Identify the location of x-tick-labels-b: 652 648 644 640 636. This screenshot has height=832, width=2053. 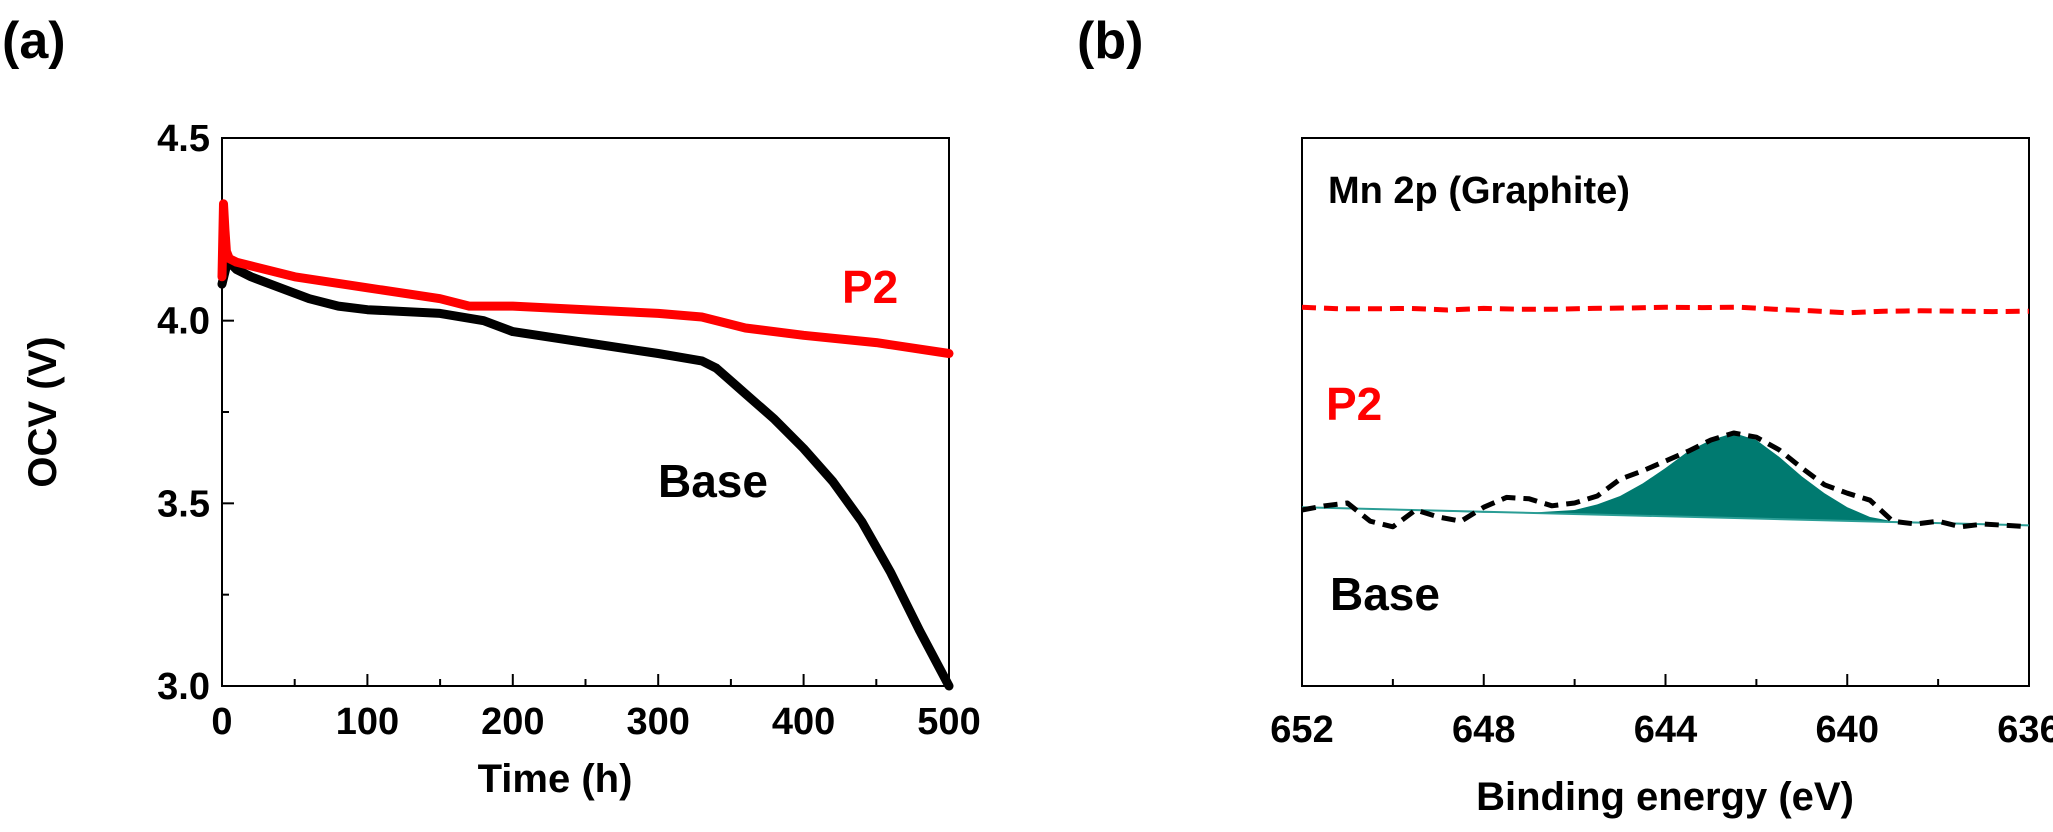
(1661, 730).